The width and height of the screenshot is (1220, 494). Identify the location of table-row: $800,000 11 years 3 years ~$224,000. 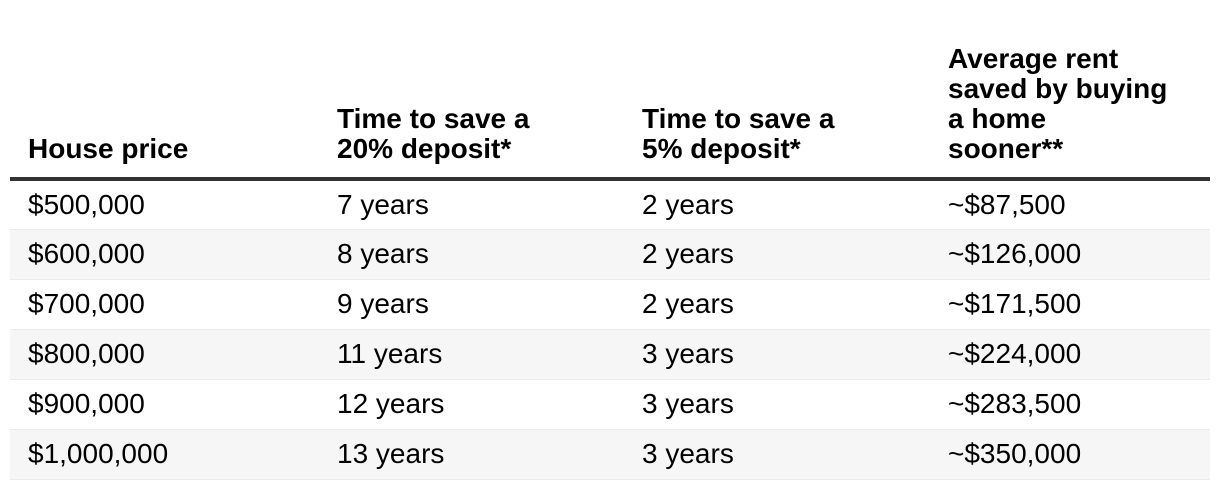
(610, 354).